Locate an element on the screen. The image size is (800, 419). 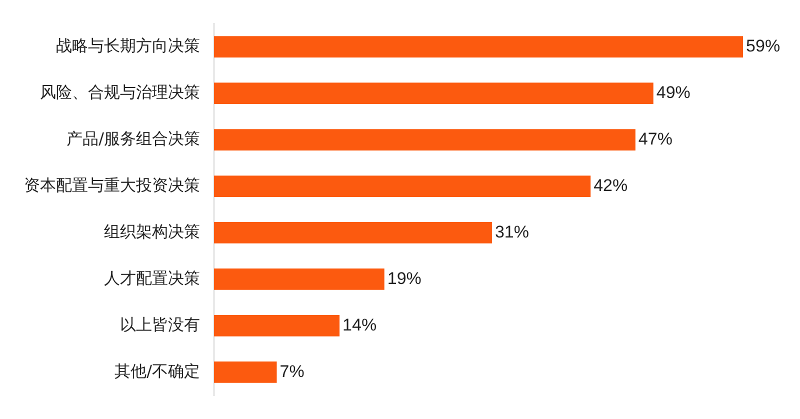
y-tick-label: 产品/服务组合决策 is located at coordinates (133, 138).